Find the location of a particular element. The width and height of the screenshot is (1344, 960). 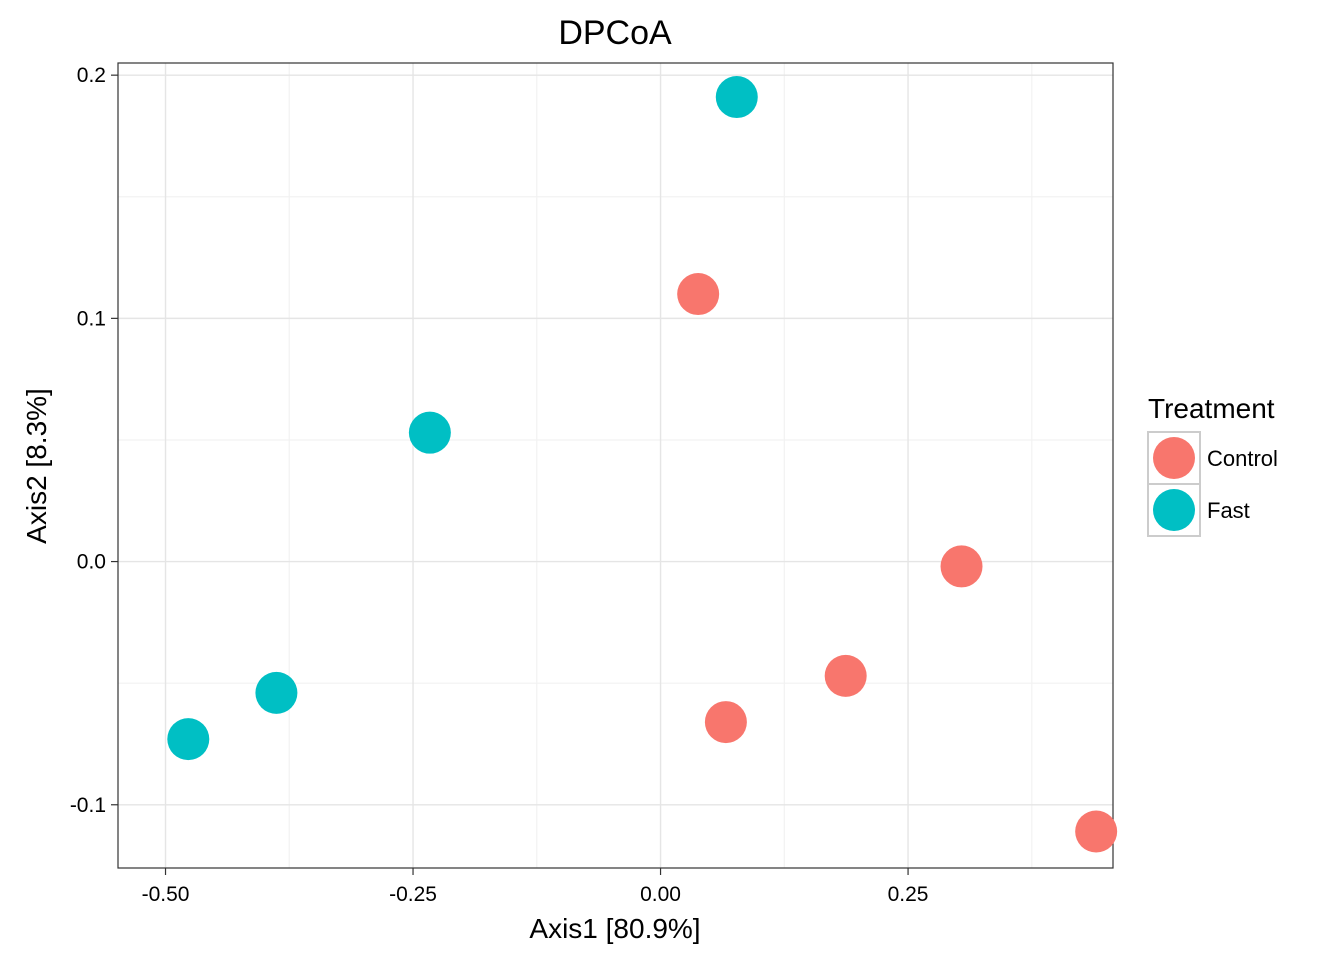

y-tick-label: 0.1 is located at coordinates (91, 318).